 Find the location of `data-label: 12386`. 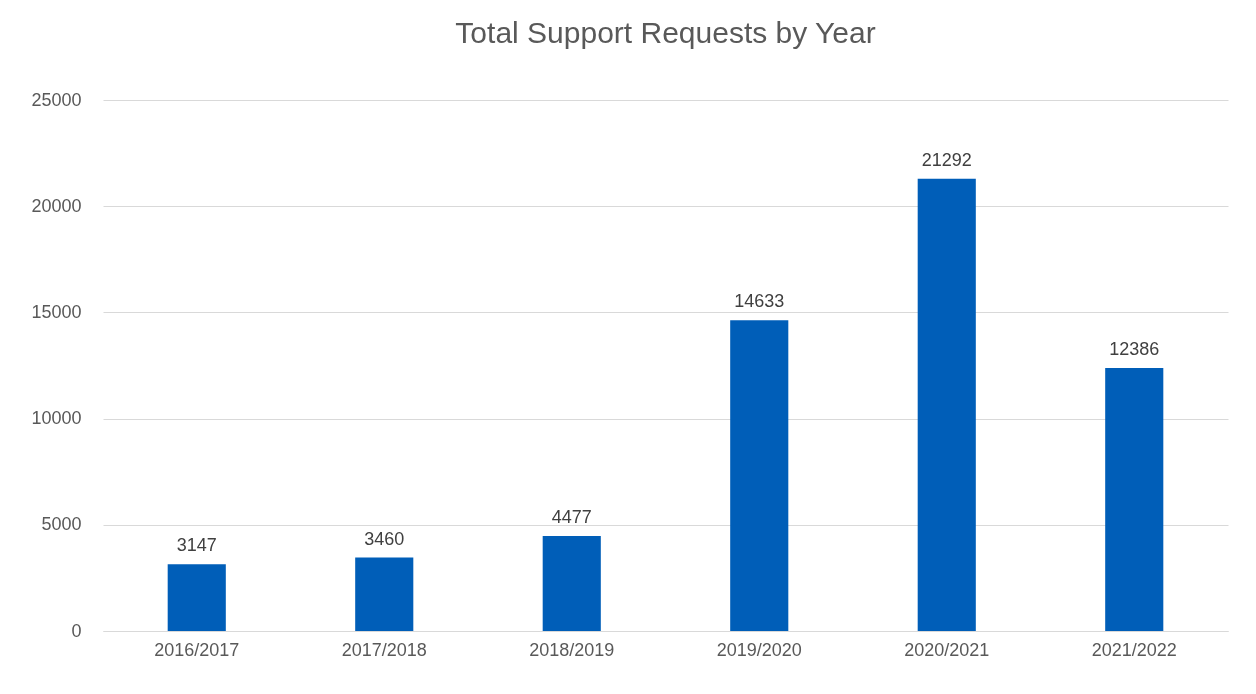

data-label: 12386 is located at coordinates (1134, 348).